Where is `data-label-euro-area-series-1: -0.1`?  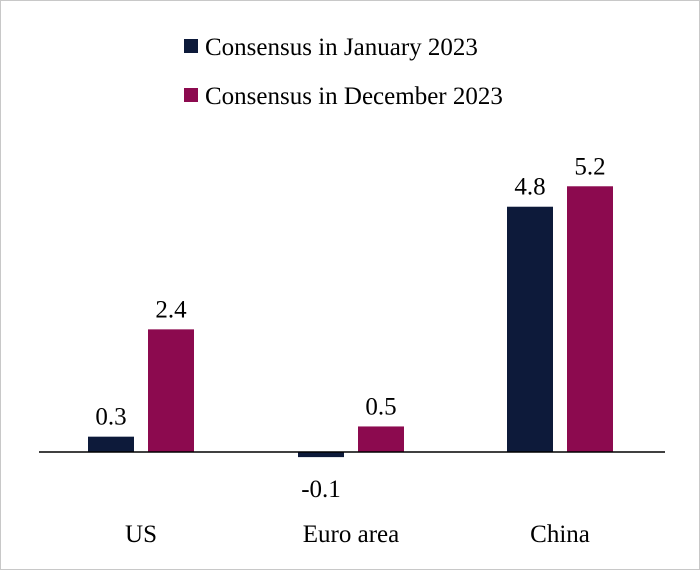
data-label-euro-area-series-1: -0.1 is located at coordinates (321, 489).